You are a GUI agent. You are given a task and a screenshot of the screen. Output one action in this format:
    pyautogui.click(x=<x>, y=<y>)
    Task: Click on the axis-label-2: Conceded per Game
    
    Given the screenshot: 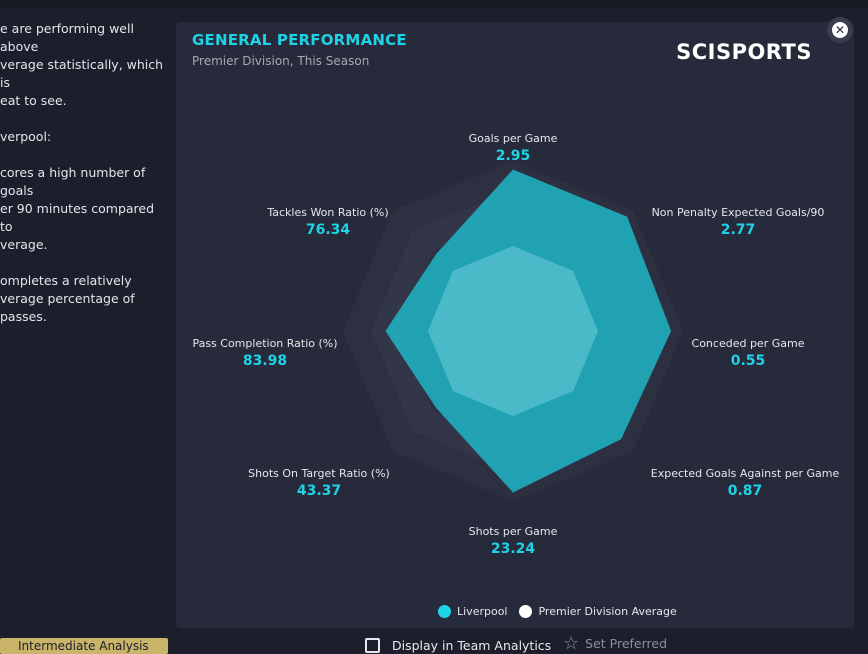 What is the action you would take?
    pyautogui.click(x=748, y=343)
    